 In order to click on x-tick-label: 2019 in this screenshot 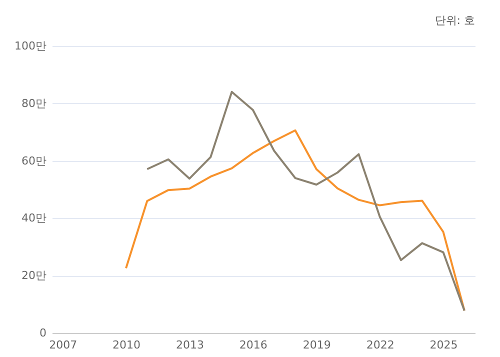, I will do `click(316, 345)`.